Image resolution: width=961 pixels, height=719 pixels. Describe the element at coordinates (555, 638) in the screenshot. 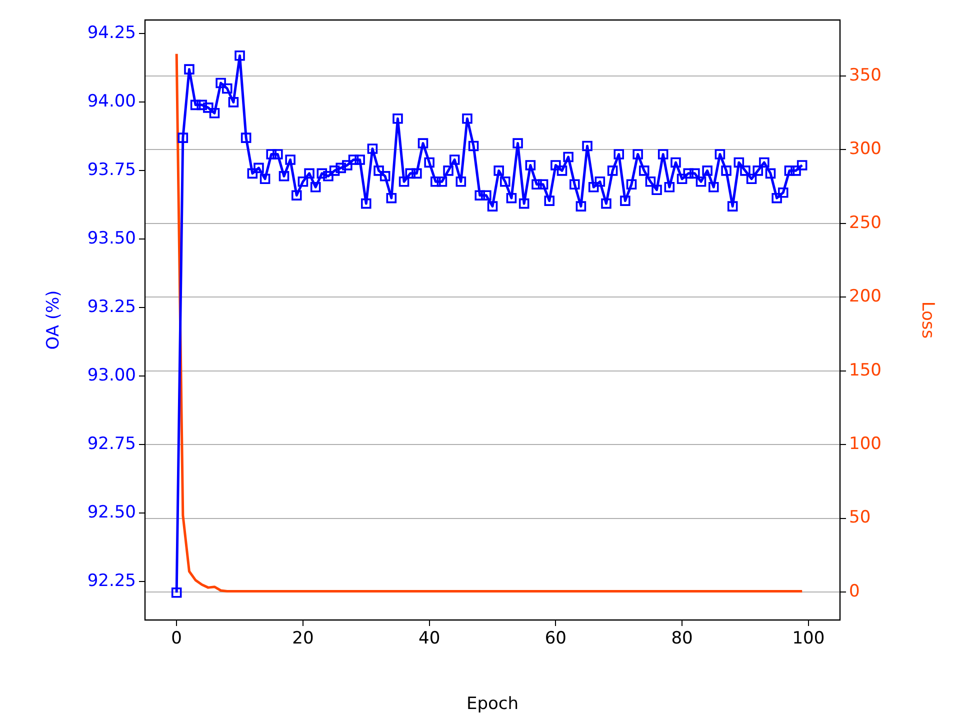

I see `x-tick-label: 60` at that location.